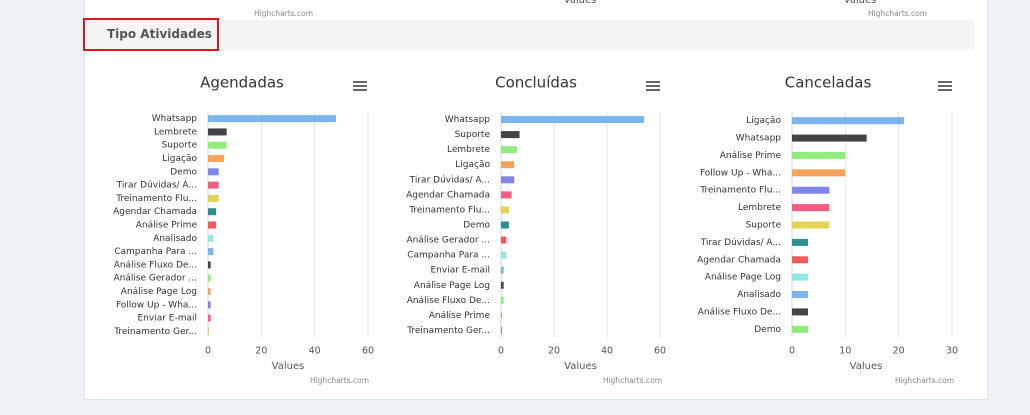 Image resolution: width=1030 pixels, height=415 pixels. I want to click on y-tick-label: Ligação, so click(179, 159).